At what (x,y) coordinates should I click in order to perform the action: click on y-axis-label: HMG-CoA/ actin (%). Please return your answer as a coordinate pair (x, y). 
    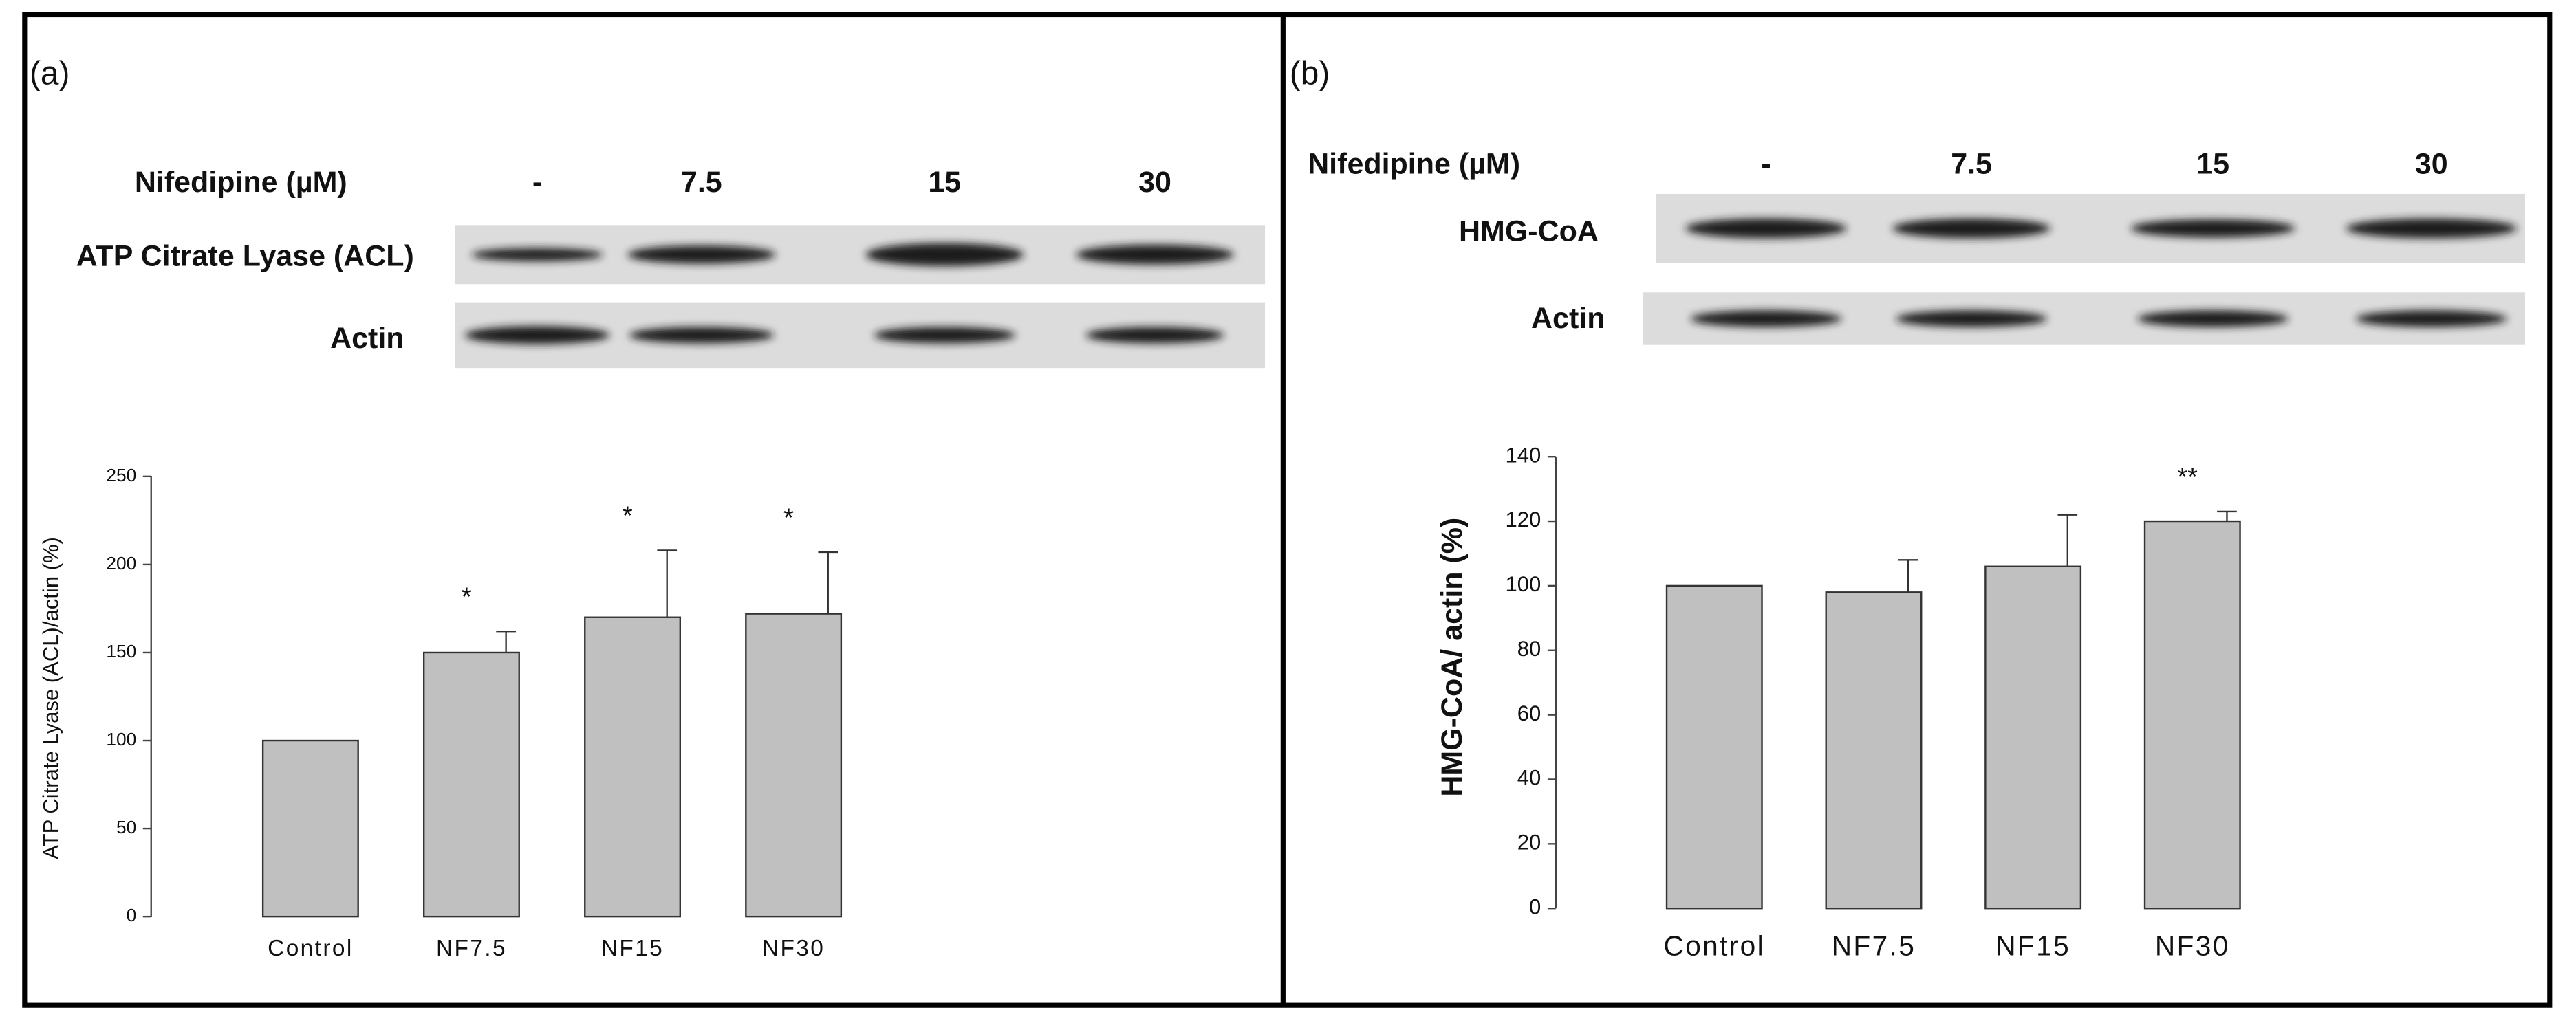
    Looking at the image, I should click on (1452, 657).